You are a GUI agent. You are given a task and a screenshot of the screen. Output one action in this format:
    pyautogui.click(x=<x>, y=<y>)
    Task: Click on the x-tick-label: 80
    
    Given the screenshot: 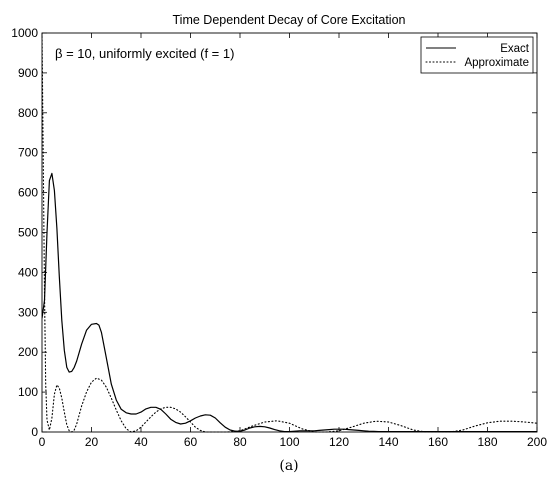 What is the action you would take?
    pyautogui.click(x=240, y=442)
    